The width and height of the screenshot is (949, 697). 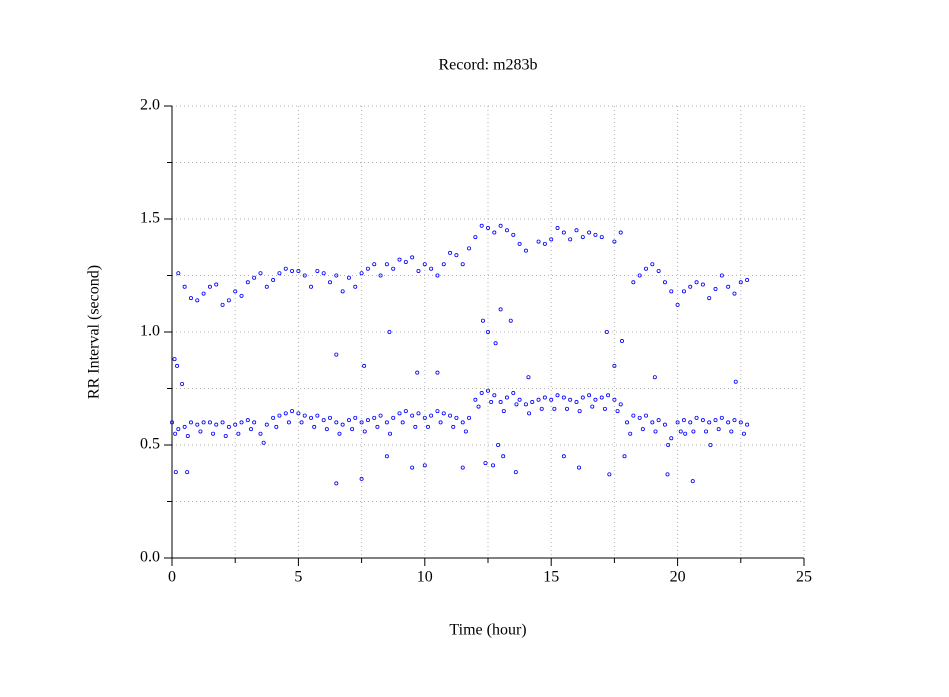 What do you see at coordinates (551, 577) in the screenshot?
I see `x-tick-label: 15` at bounding box center [551, 577].